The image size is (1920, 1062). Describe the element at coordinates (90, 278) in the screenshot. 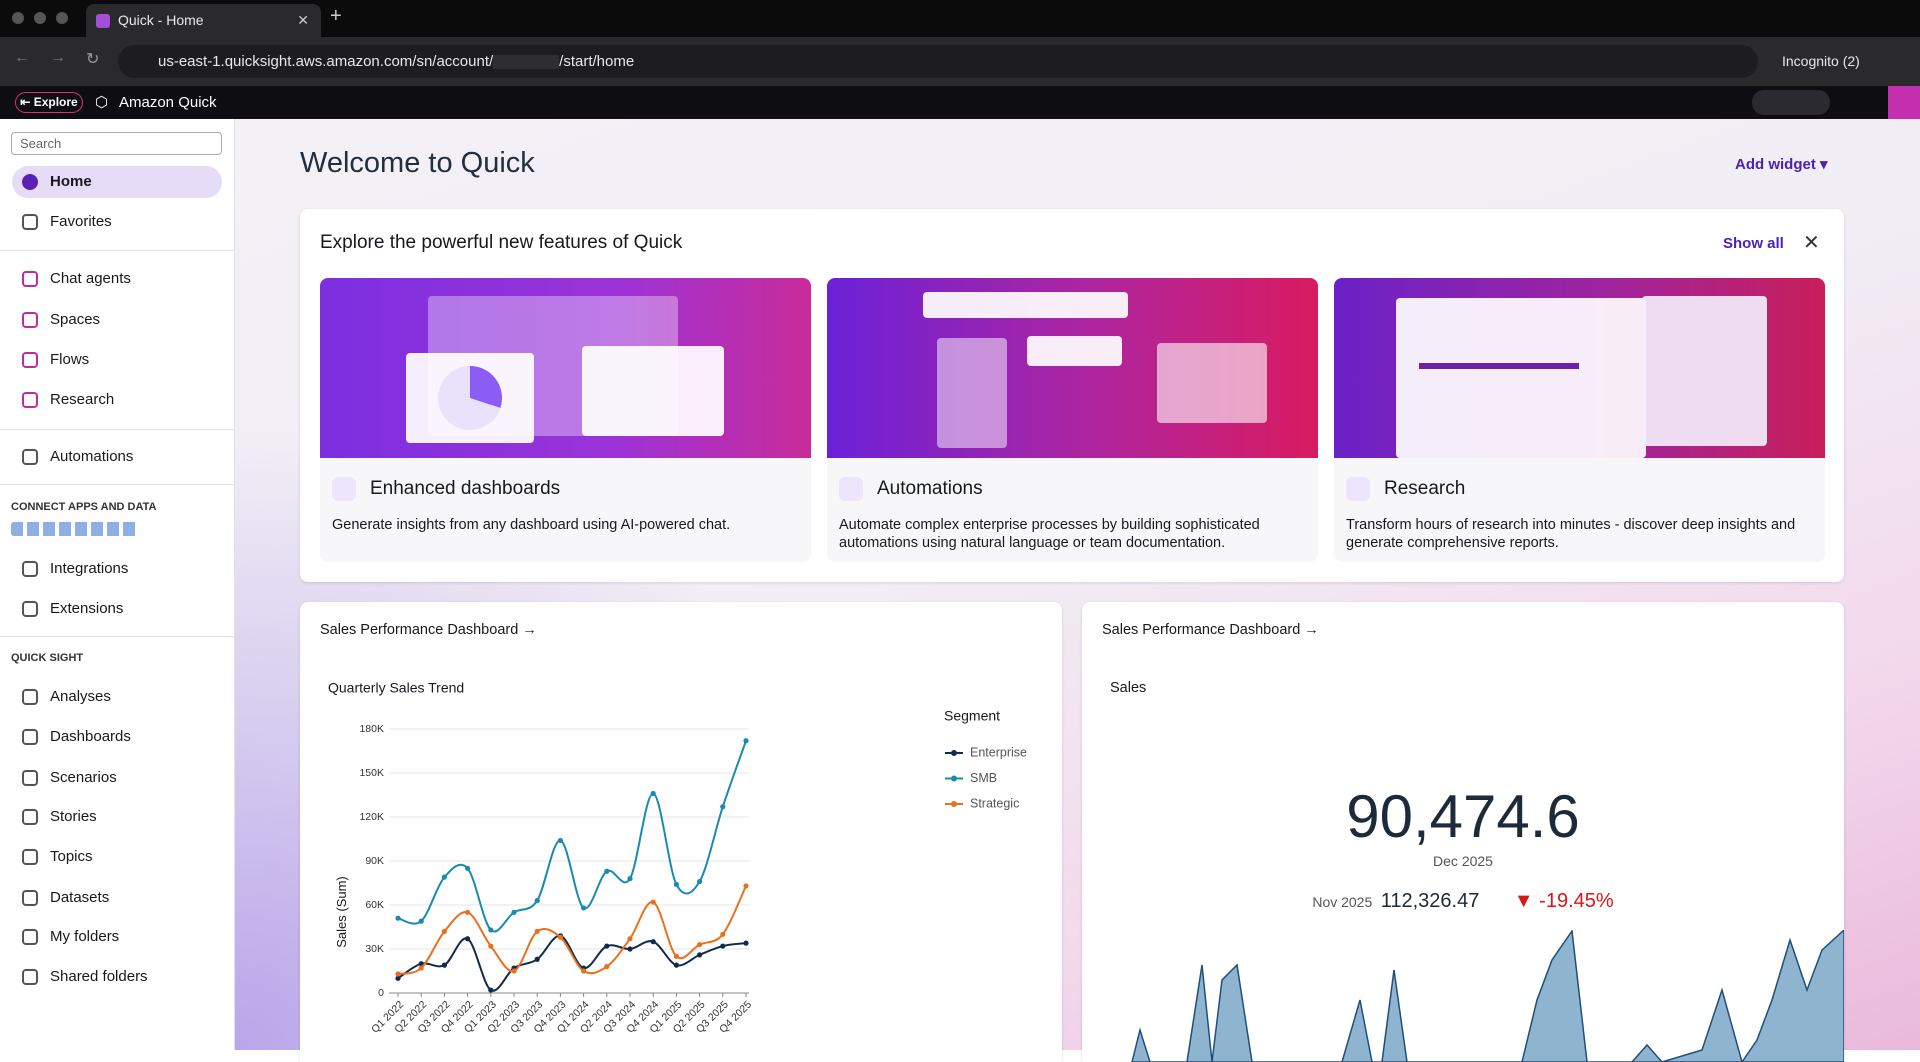

I see `nav-label: Chat agents` at that location.